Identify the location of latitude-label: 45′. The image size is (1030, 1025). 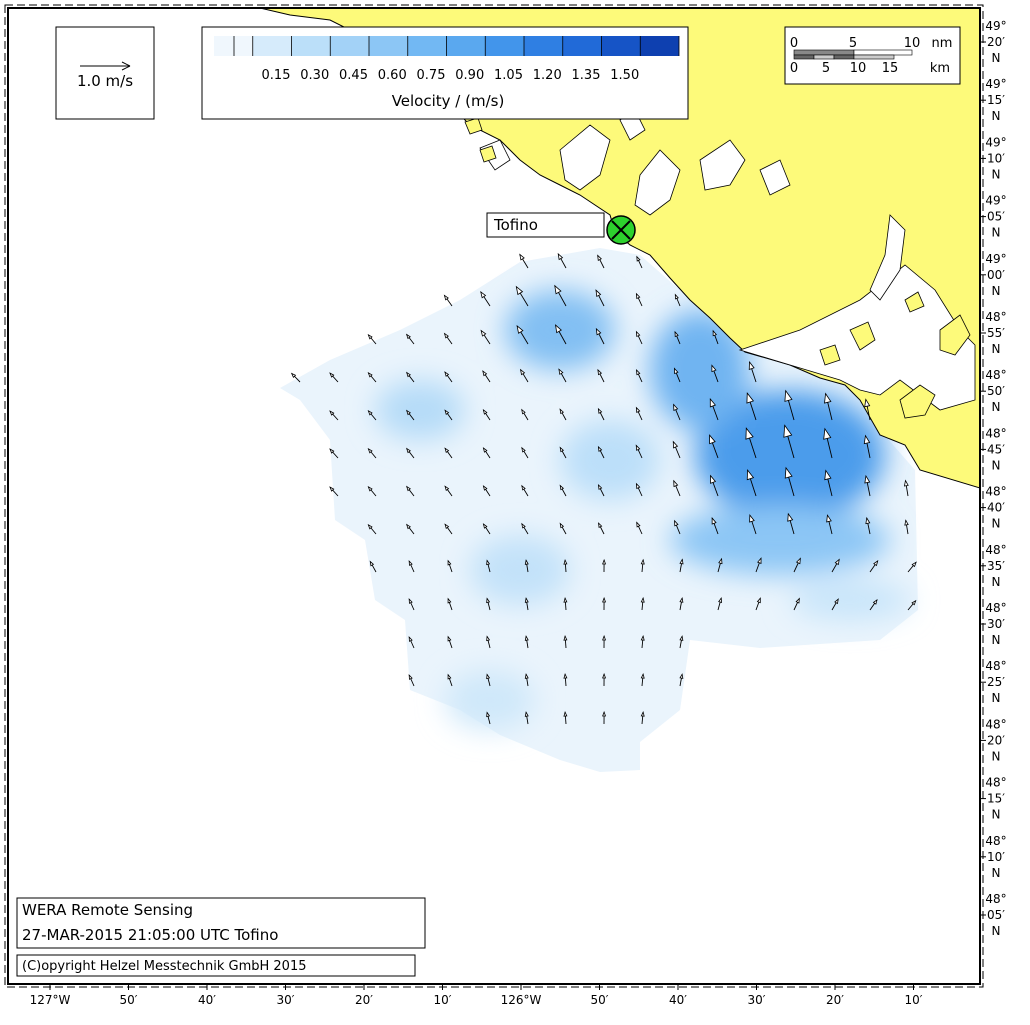
(996, 449).